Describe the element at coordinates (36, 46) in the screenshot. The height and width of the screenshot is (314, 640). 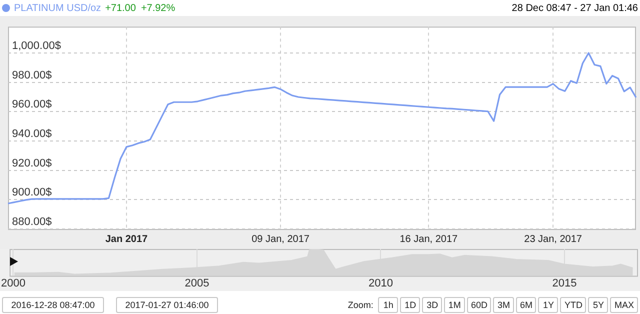
I see `y-tick-label: 1,000.00$` at that location.